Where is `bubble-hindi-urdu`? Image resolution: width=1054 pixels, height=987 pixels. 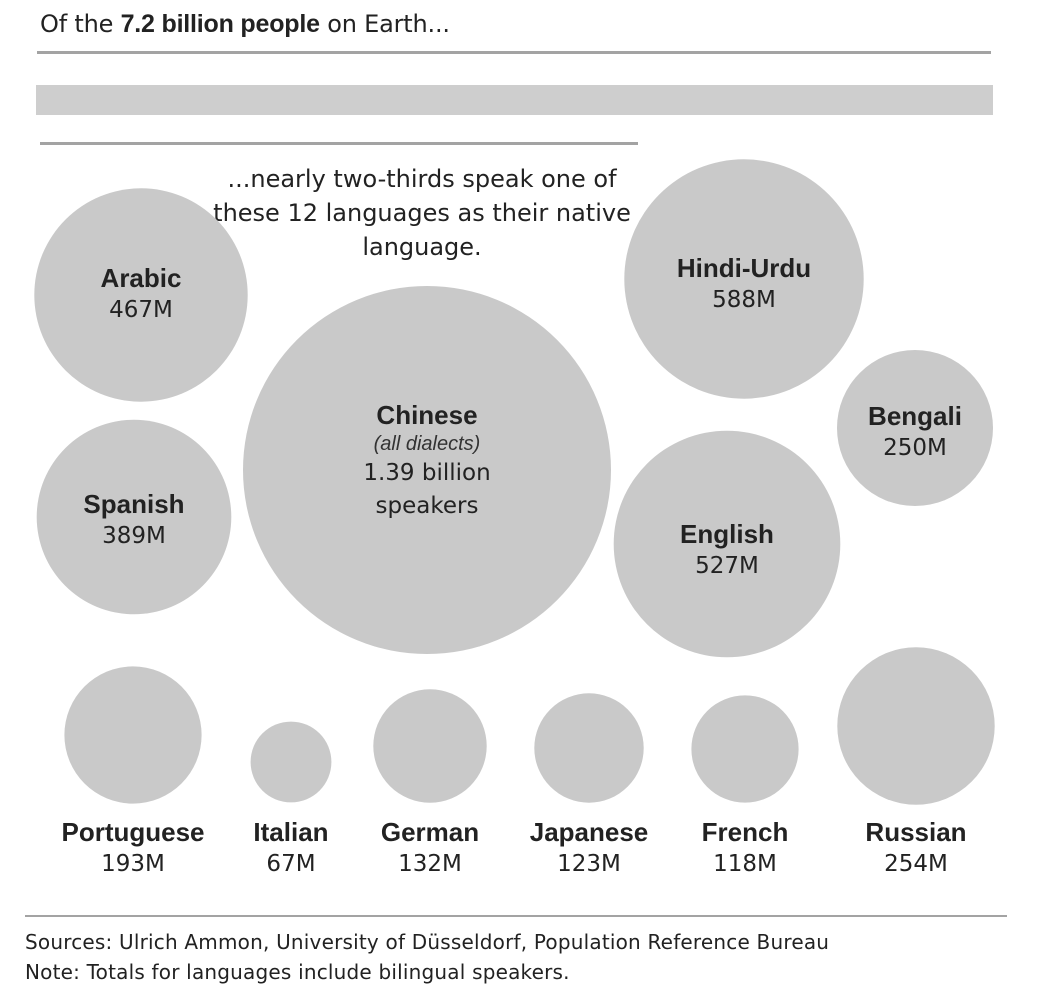 bubble-hindi-urdu is located at coordinates (744, 279).